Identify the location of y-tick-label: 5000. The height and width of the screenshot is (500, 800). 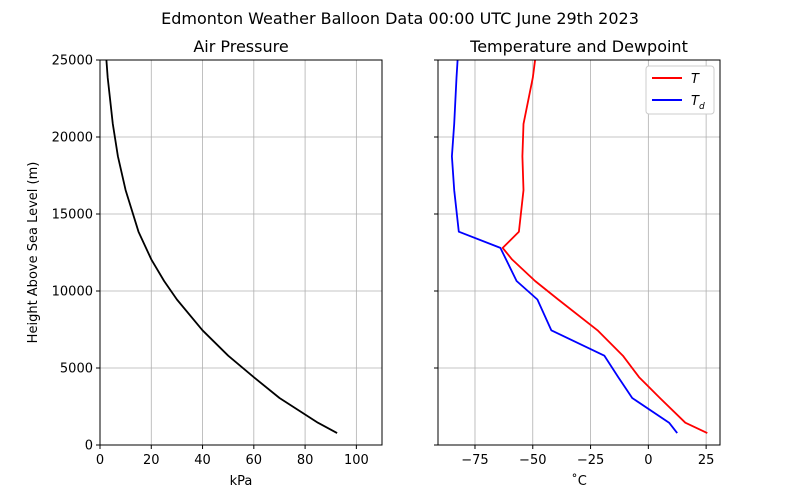
(76, 369).